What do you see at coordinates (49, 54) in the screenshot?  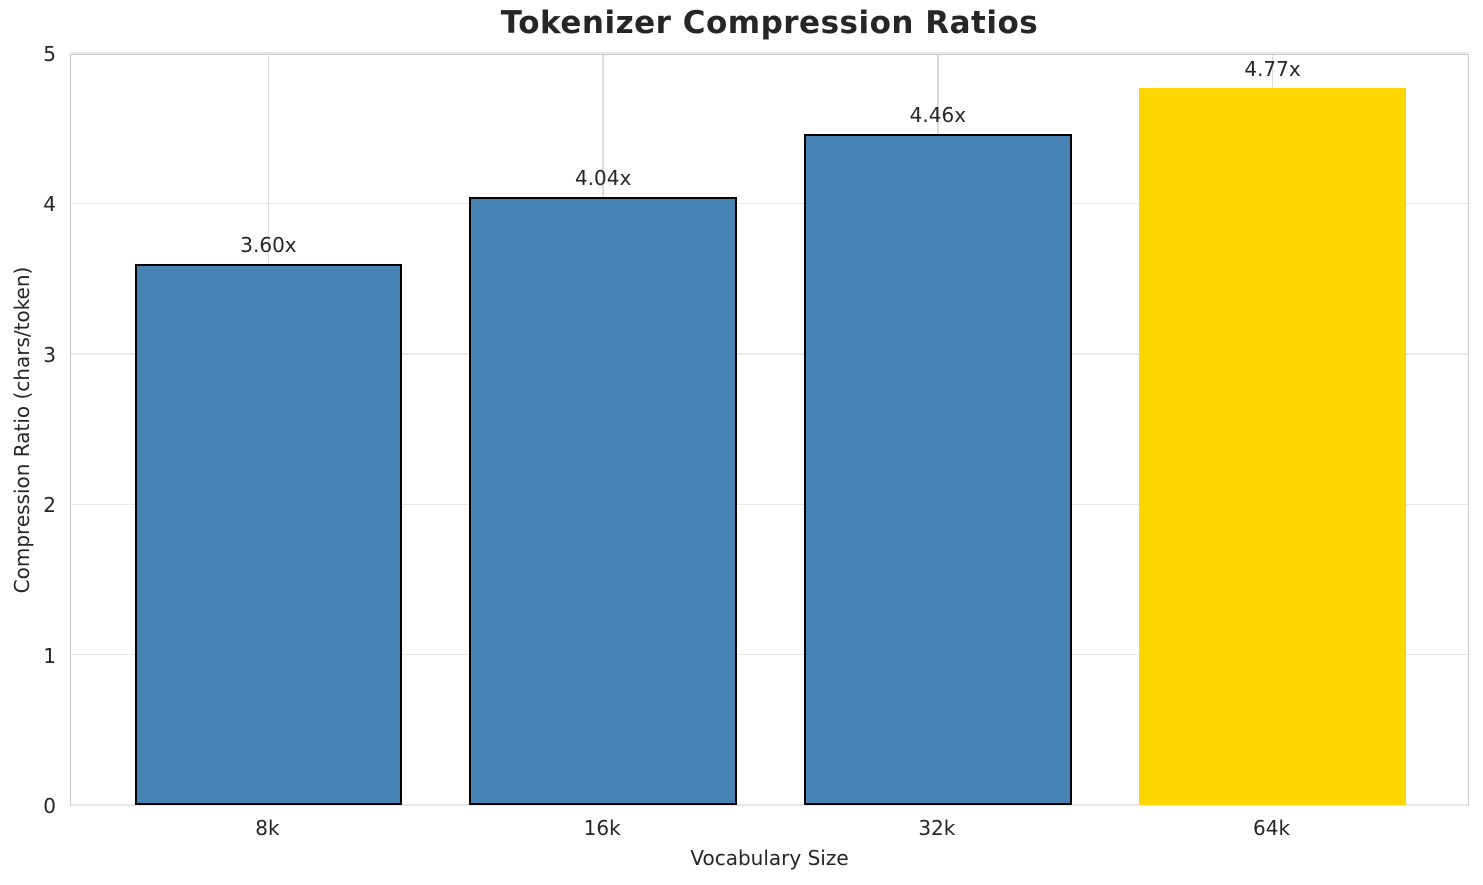 I see `y-tick-label: 5` at bounding box center [49, 54].